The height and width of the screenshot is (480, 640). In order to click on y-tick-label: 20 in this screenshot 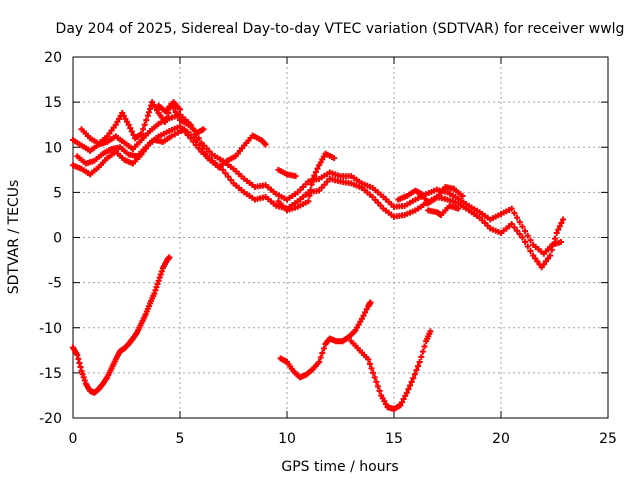, I will do `click(53, 58)`.